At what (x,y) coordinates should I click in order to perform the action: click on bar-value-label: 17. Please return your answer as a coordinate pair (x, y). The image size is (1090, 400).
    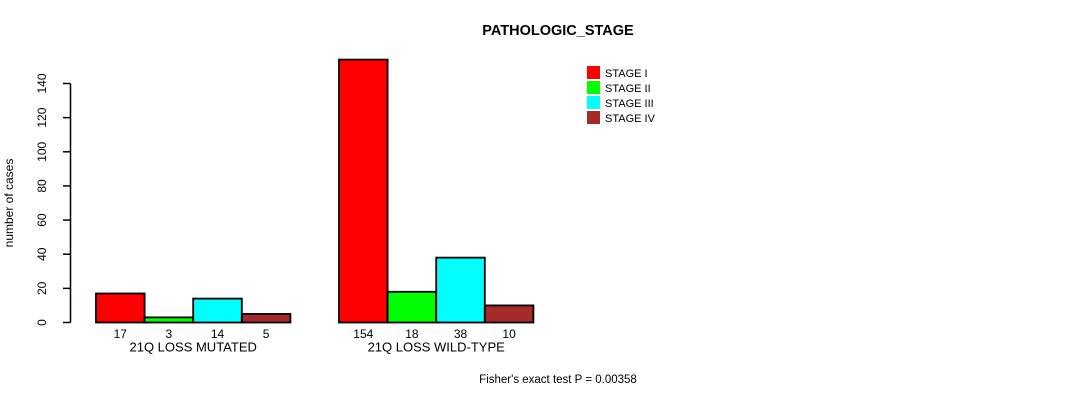
    Looking at the image, I should click on (121, 334).